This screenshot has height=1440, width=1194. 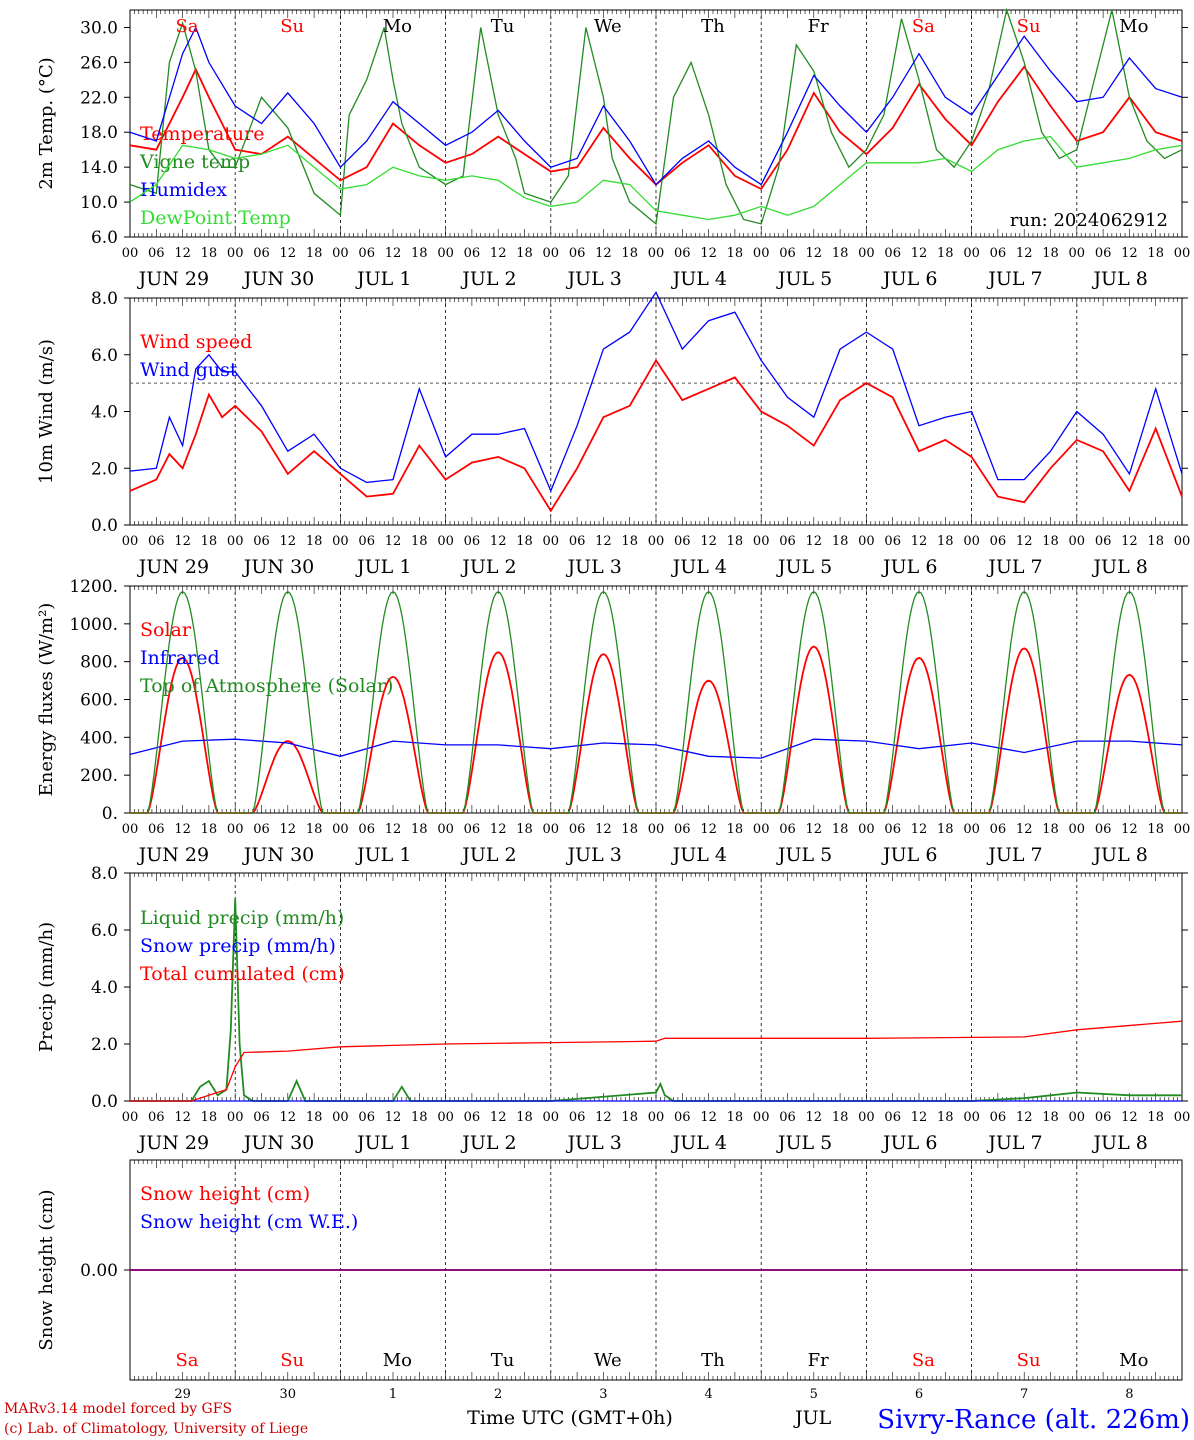 What do you see at coordinates (488, 279) in the screenshot?
I see `date-label: JUL 2` at bounding box center [488, 279].